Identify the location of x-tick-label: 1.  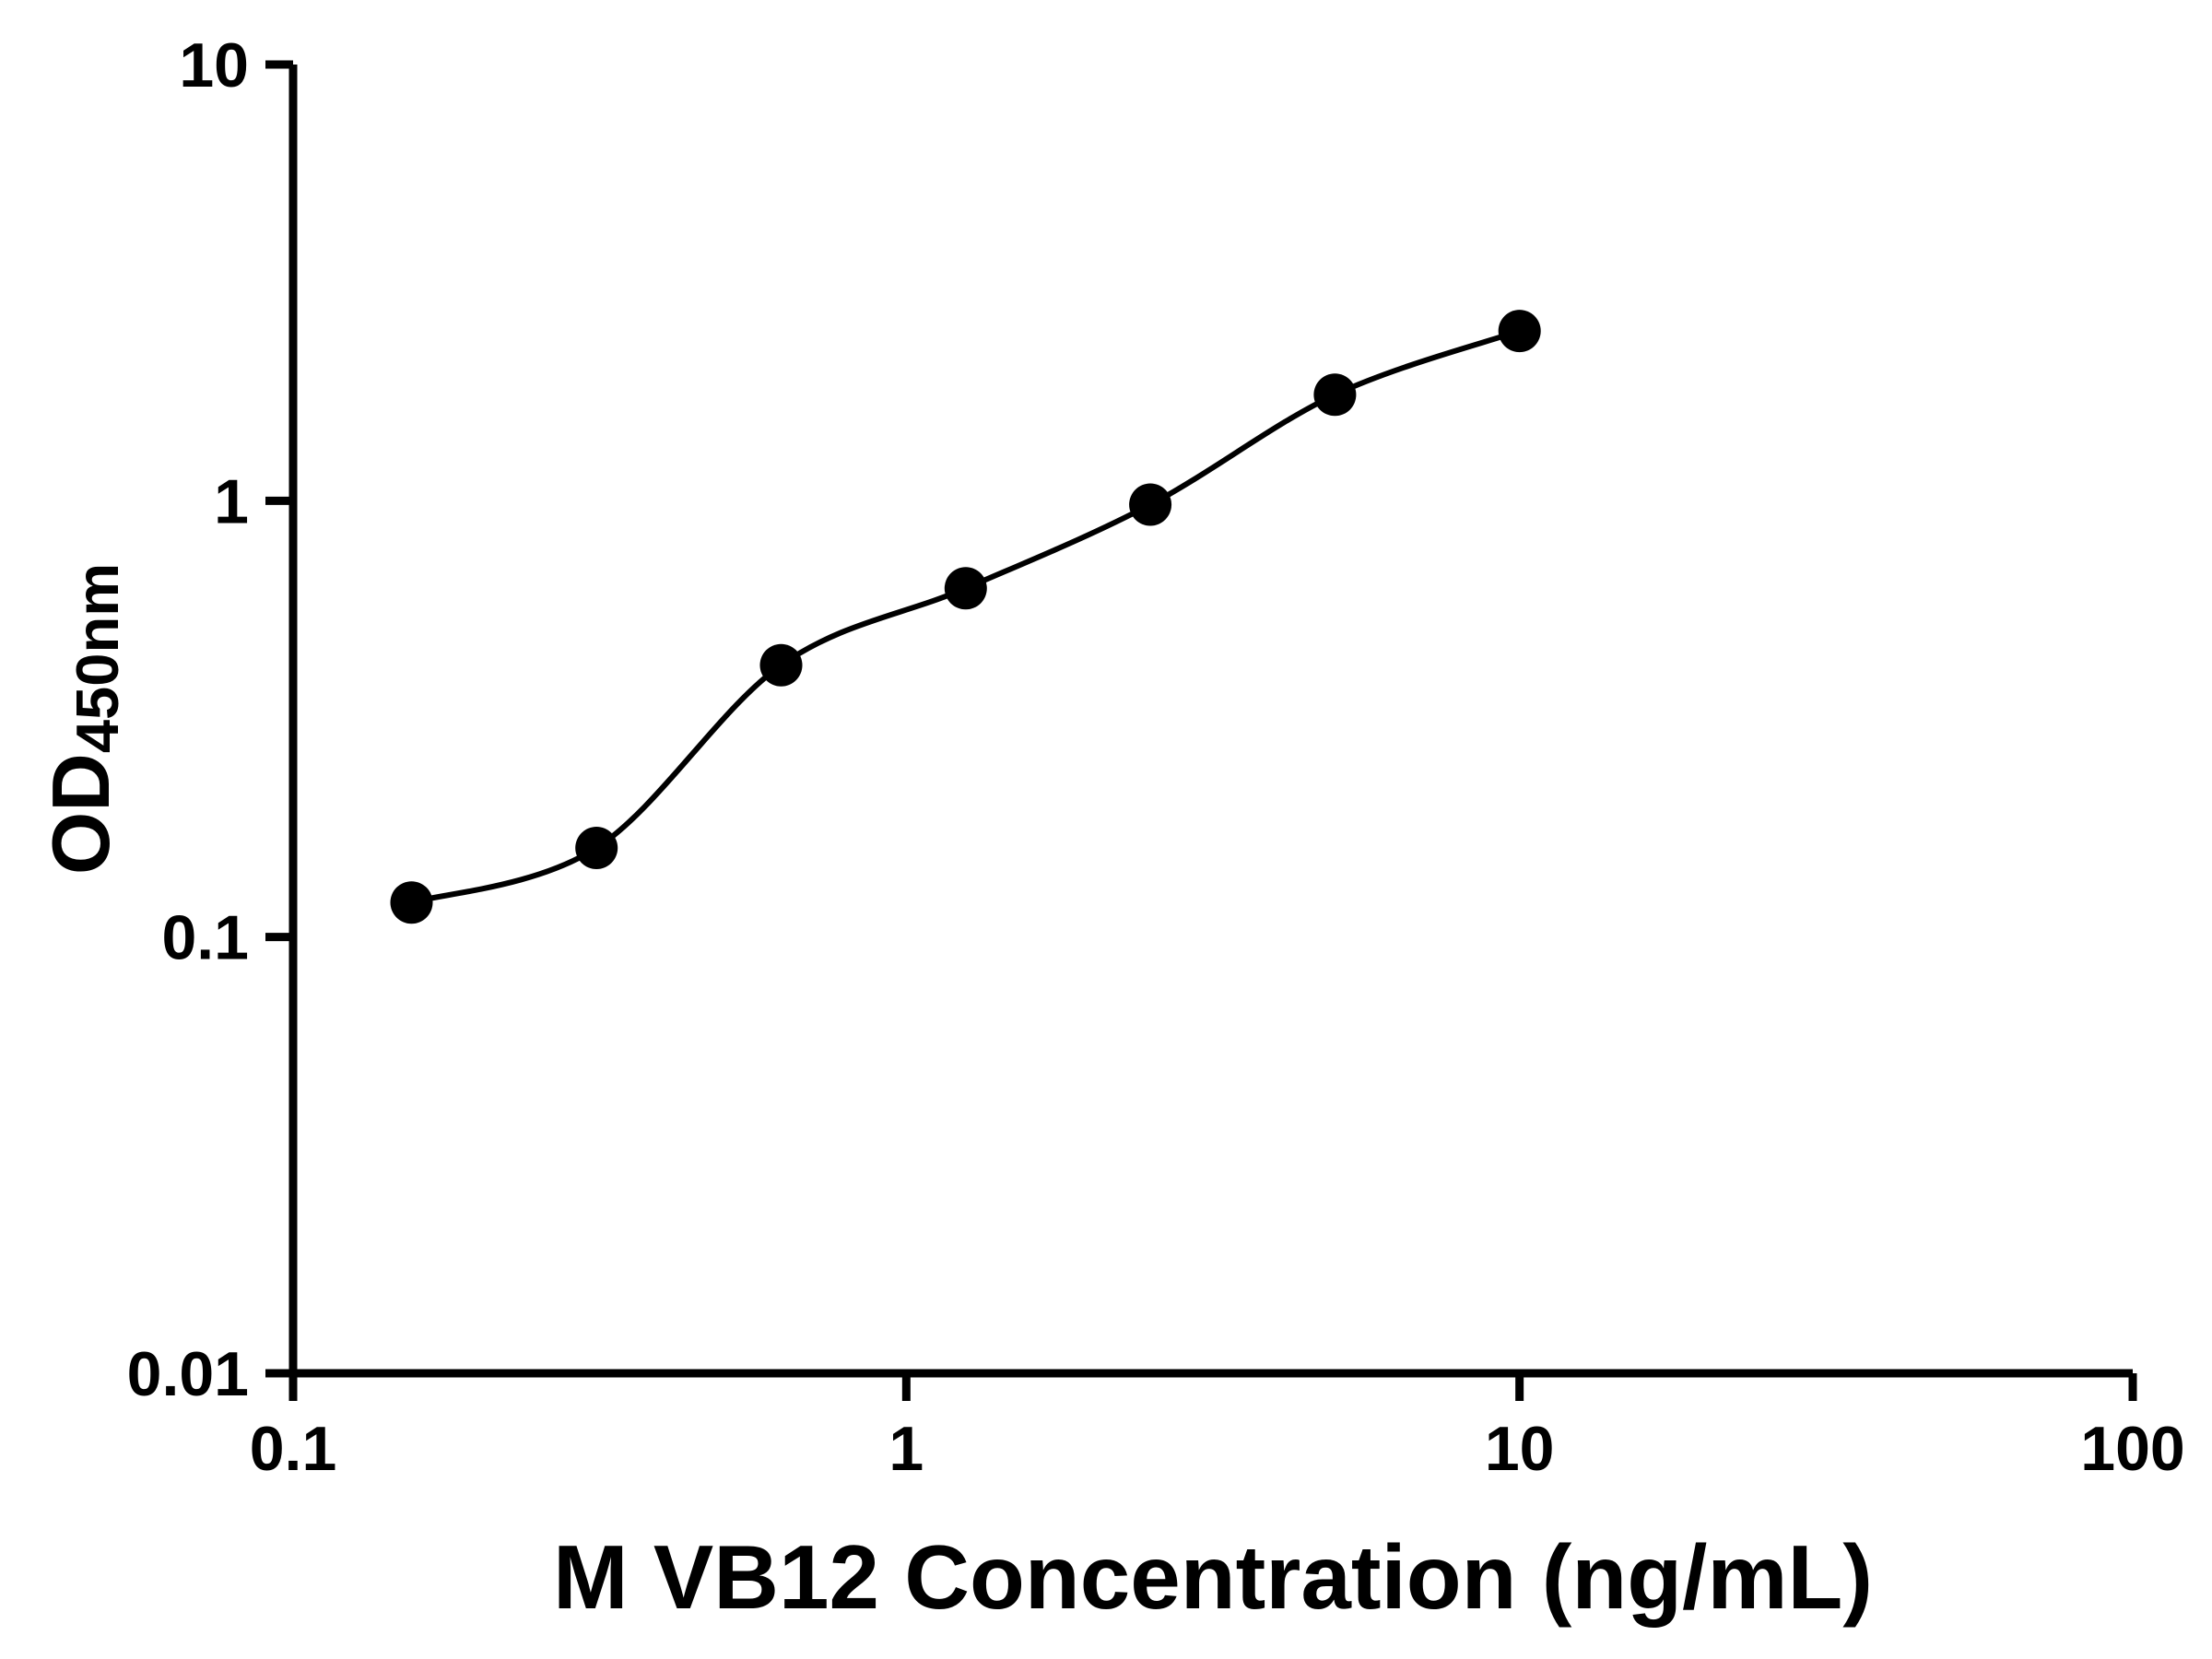
(906, 1449).